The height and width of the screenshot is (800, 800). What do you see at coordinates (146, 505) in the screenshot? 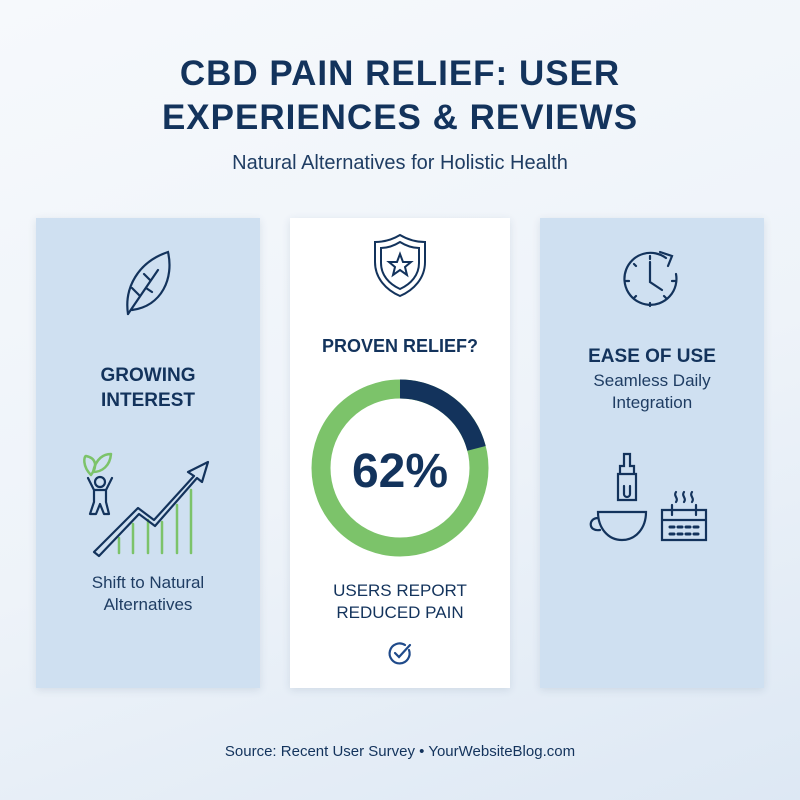
I see `growth-chart-person-icon` at bounding box center [146, 505].